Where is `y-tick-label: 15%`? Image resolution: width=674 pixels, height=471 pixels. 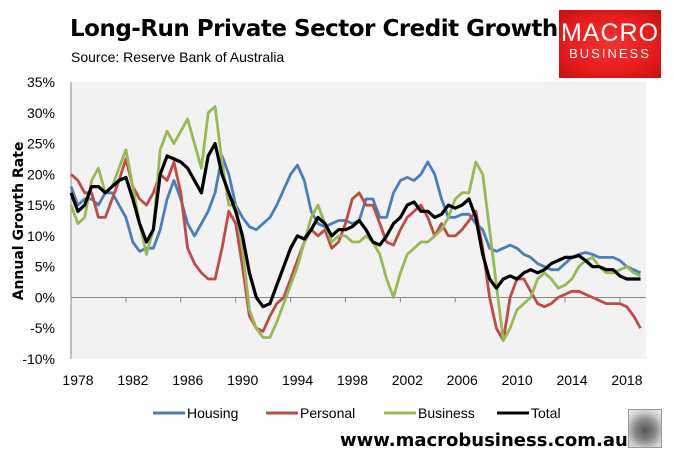 y-tick-label: 15% is located at coordinates (41, 205).